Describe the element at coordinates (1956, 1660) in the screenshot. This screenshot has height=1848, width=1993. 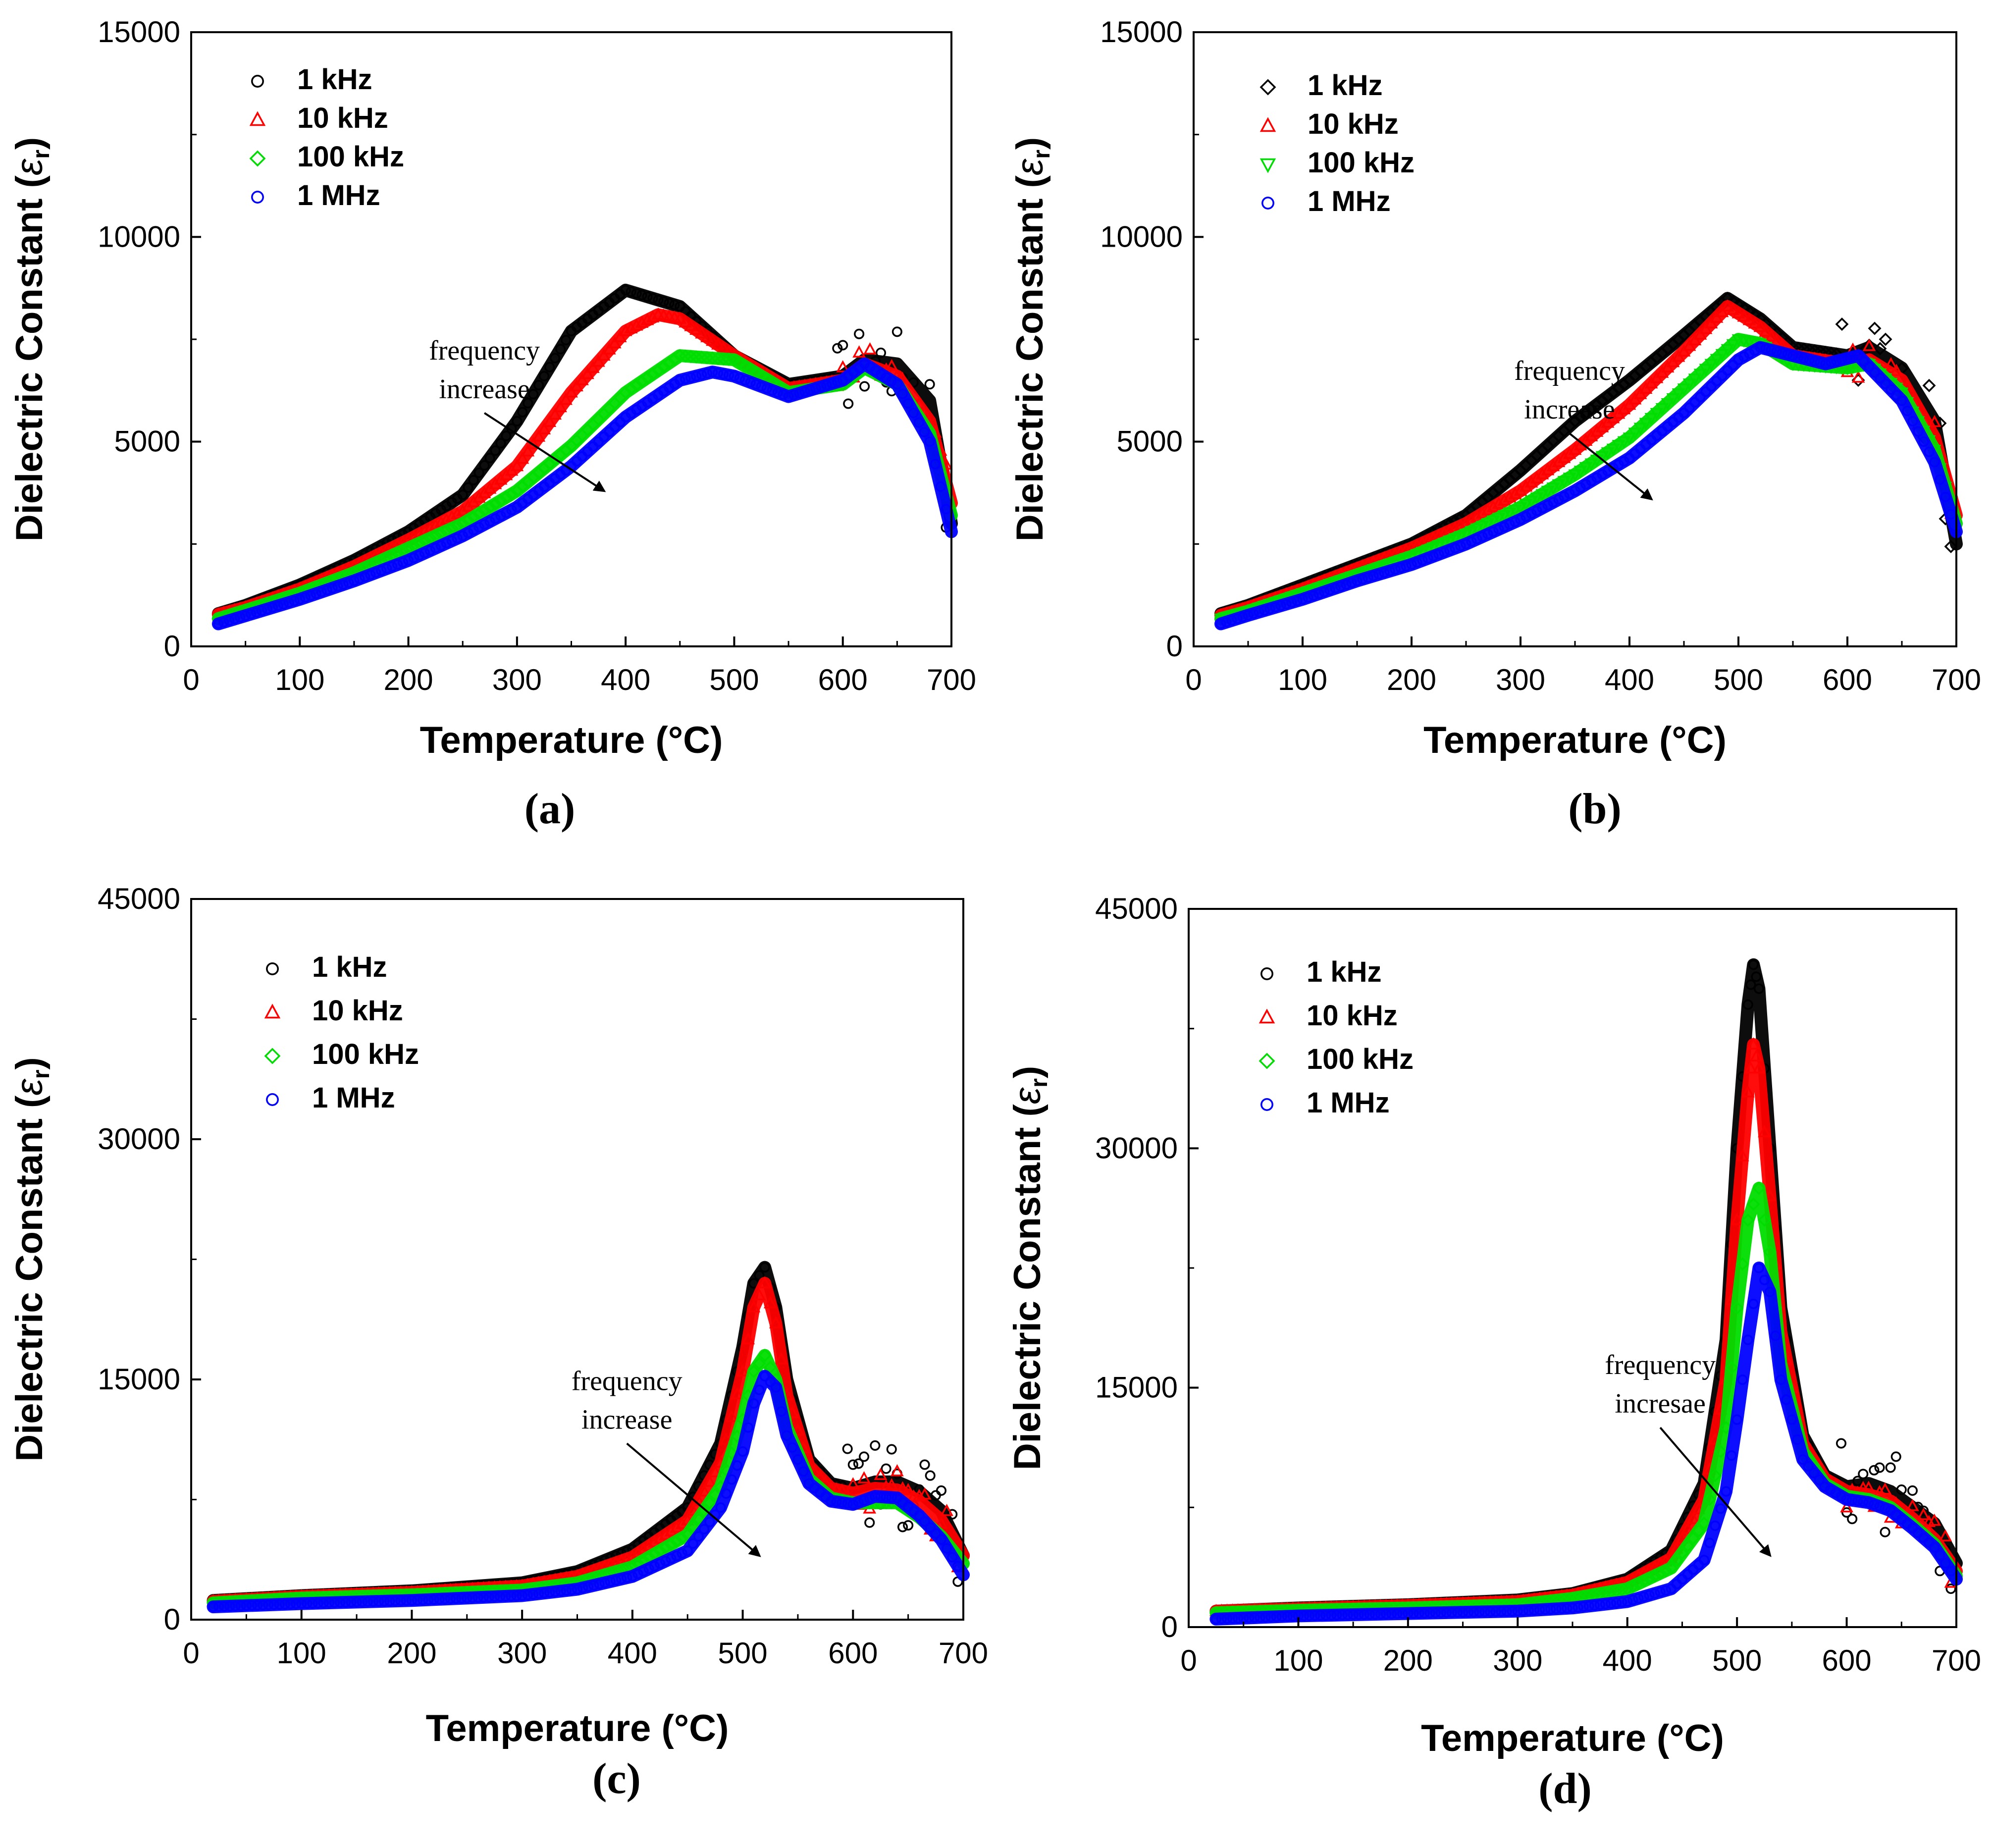
I see `x-tick-label: 700` at that location.